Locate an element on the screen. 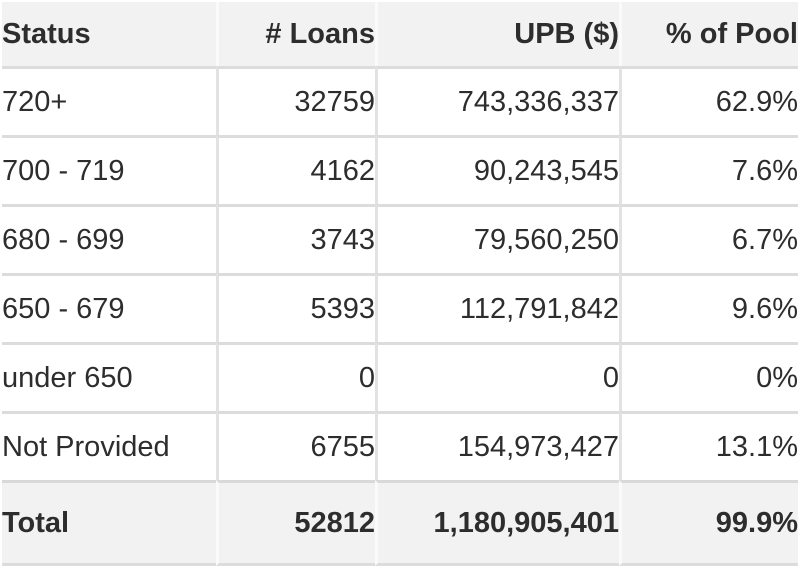 The width and height of the screenshot is (800, 571). cell-status: under 650 is located at coordinates (109, 376).